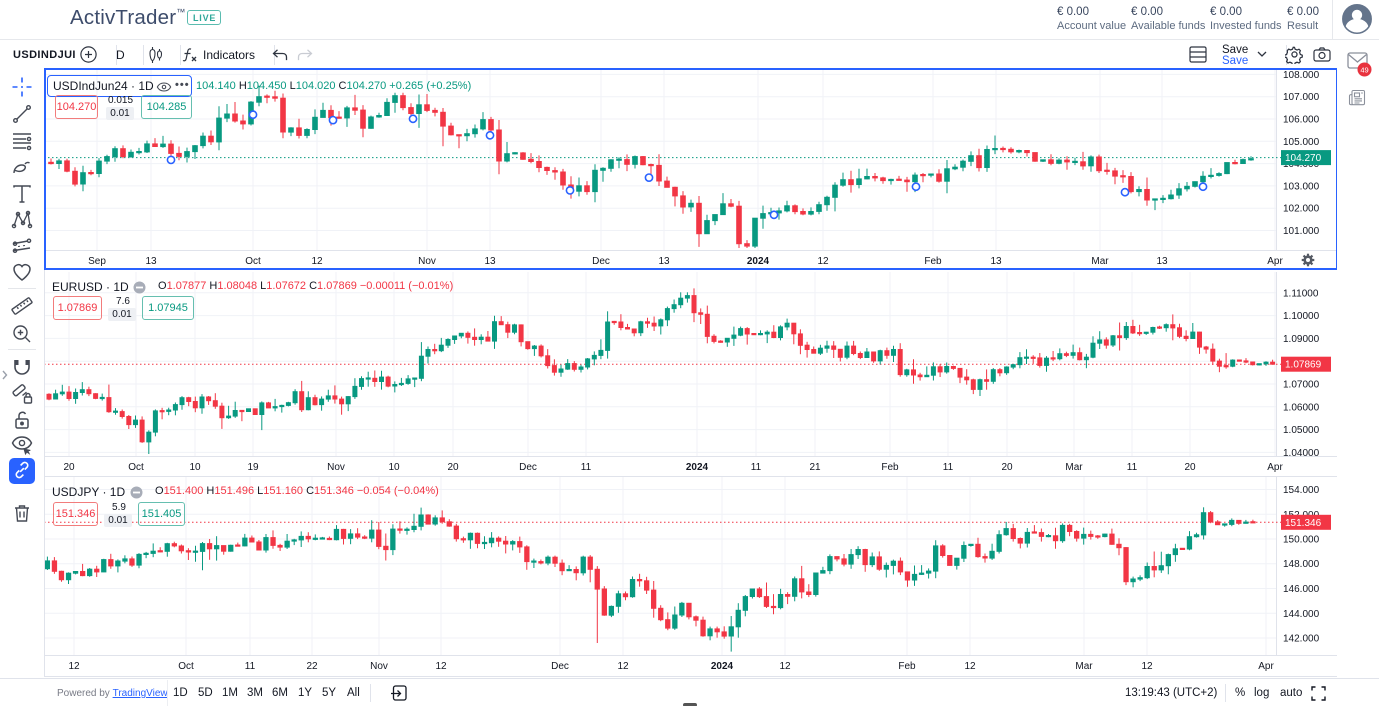  Describe the element at coordinates (1301, 385) in the screenshot. I see `svg-text: 1.07000` at that location.